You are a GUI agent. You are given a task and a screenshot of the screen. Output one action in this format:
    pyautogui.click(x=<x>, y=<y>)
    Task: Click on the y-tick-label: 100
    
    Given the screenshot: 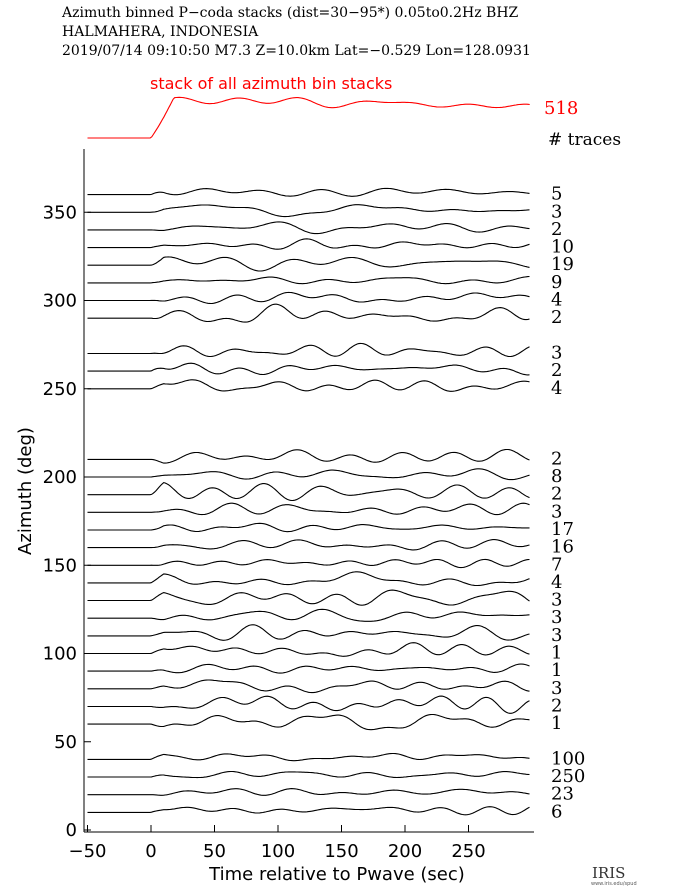 What is the action you would take?
    pyautogui.click(x=60, y=654)
    